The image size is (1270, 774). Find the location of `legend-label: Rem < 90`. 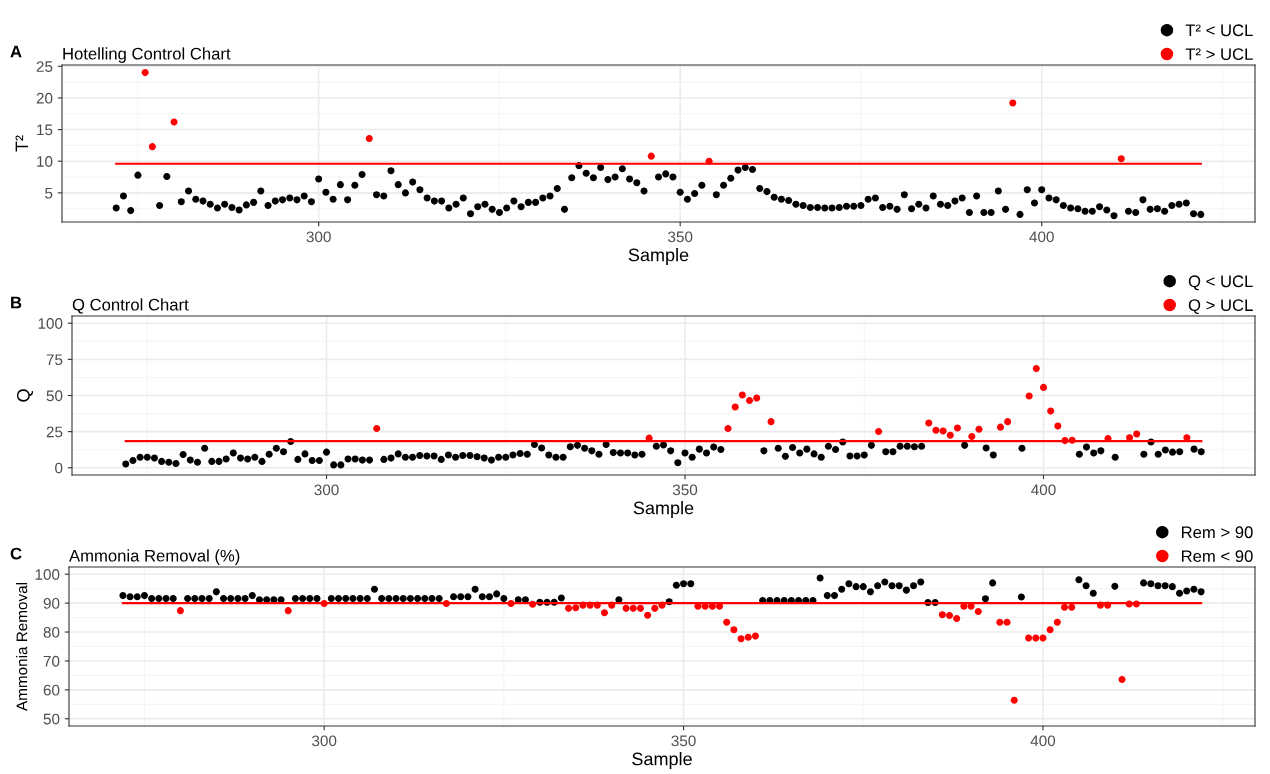

legend-label: Rem < 90 is located at coordinates (1217, 556).